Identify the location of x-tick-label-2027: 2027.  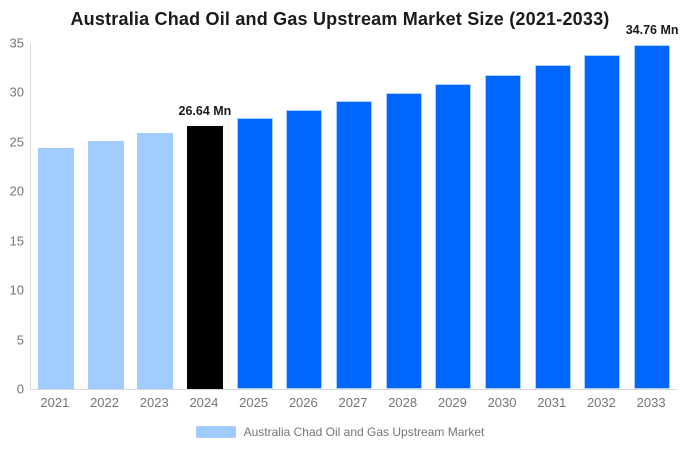
(353, 402).